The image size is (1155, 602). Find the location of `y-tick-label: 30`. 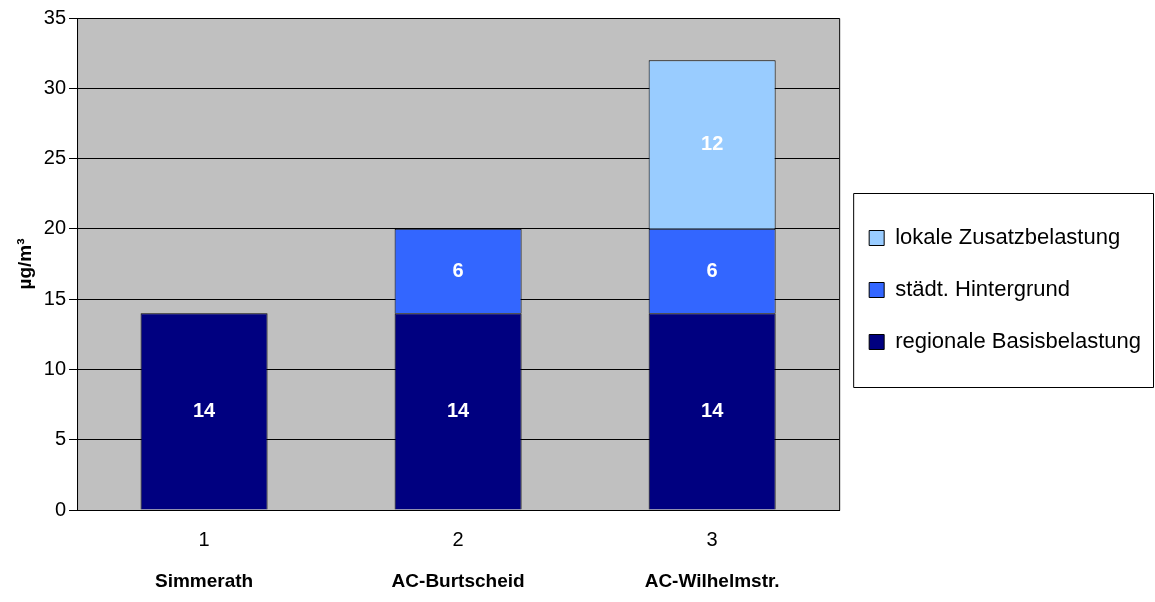

y-tick-label: 30 is located at coordinates (55, 86).